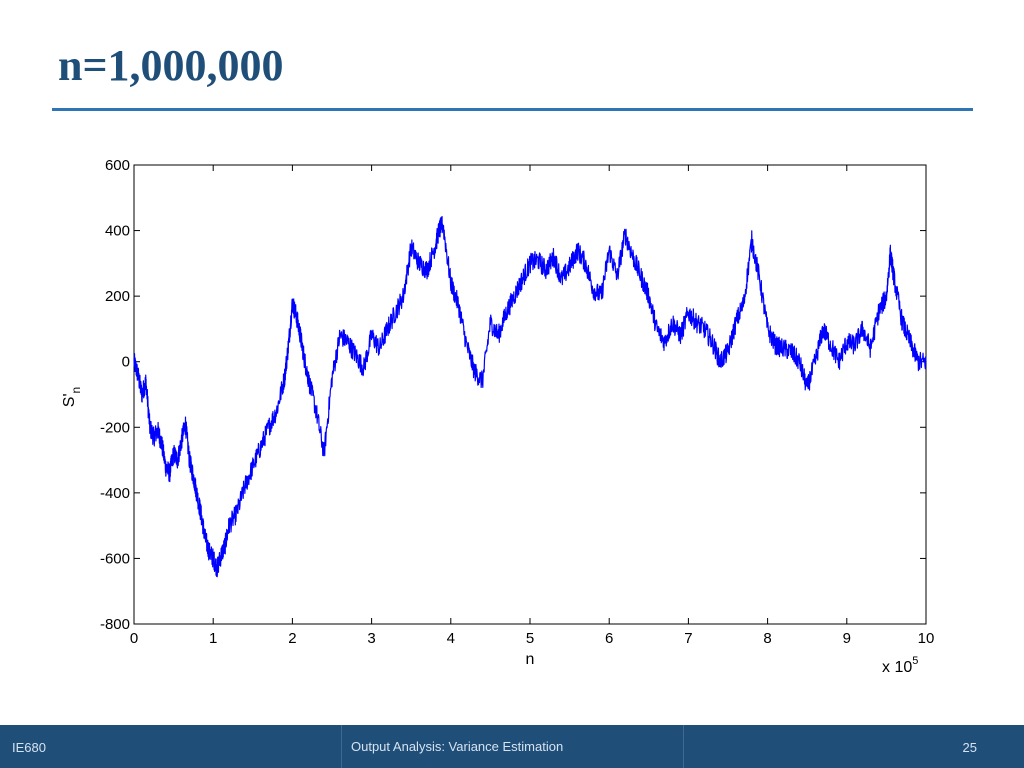 Image resolution: width=1024 pixels, height=768 pixels. Describe the element at coordinates (117, 165) in the screenshot. I see `y-tick-label: 600` at that location.